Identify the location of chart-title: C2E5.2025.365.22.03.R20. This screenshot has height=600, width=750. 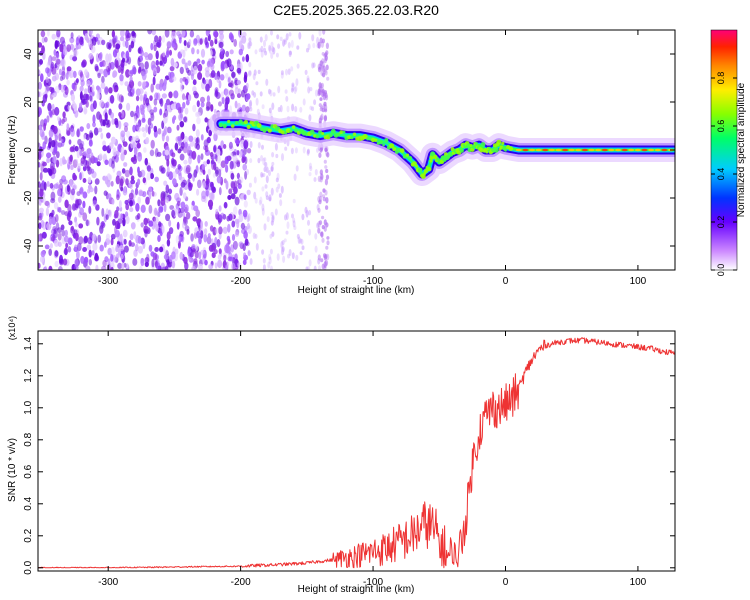
(356, 10).